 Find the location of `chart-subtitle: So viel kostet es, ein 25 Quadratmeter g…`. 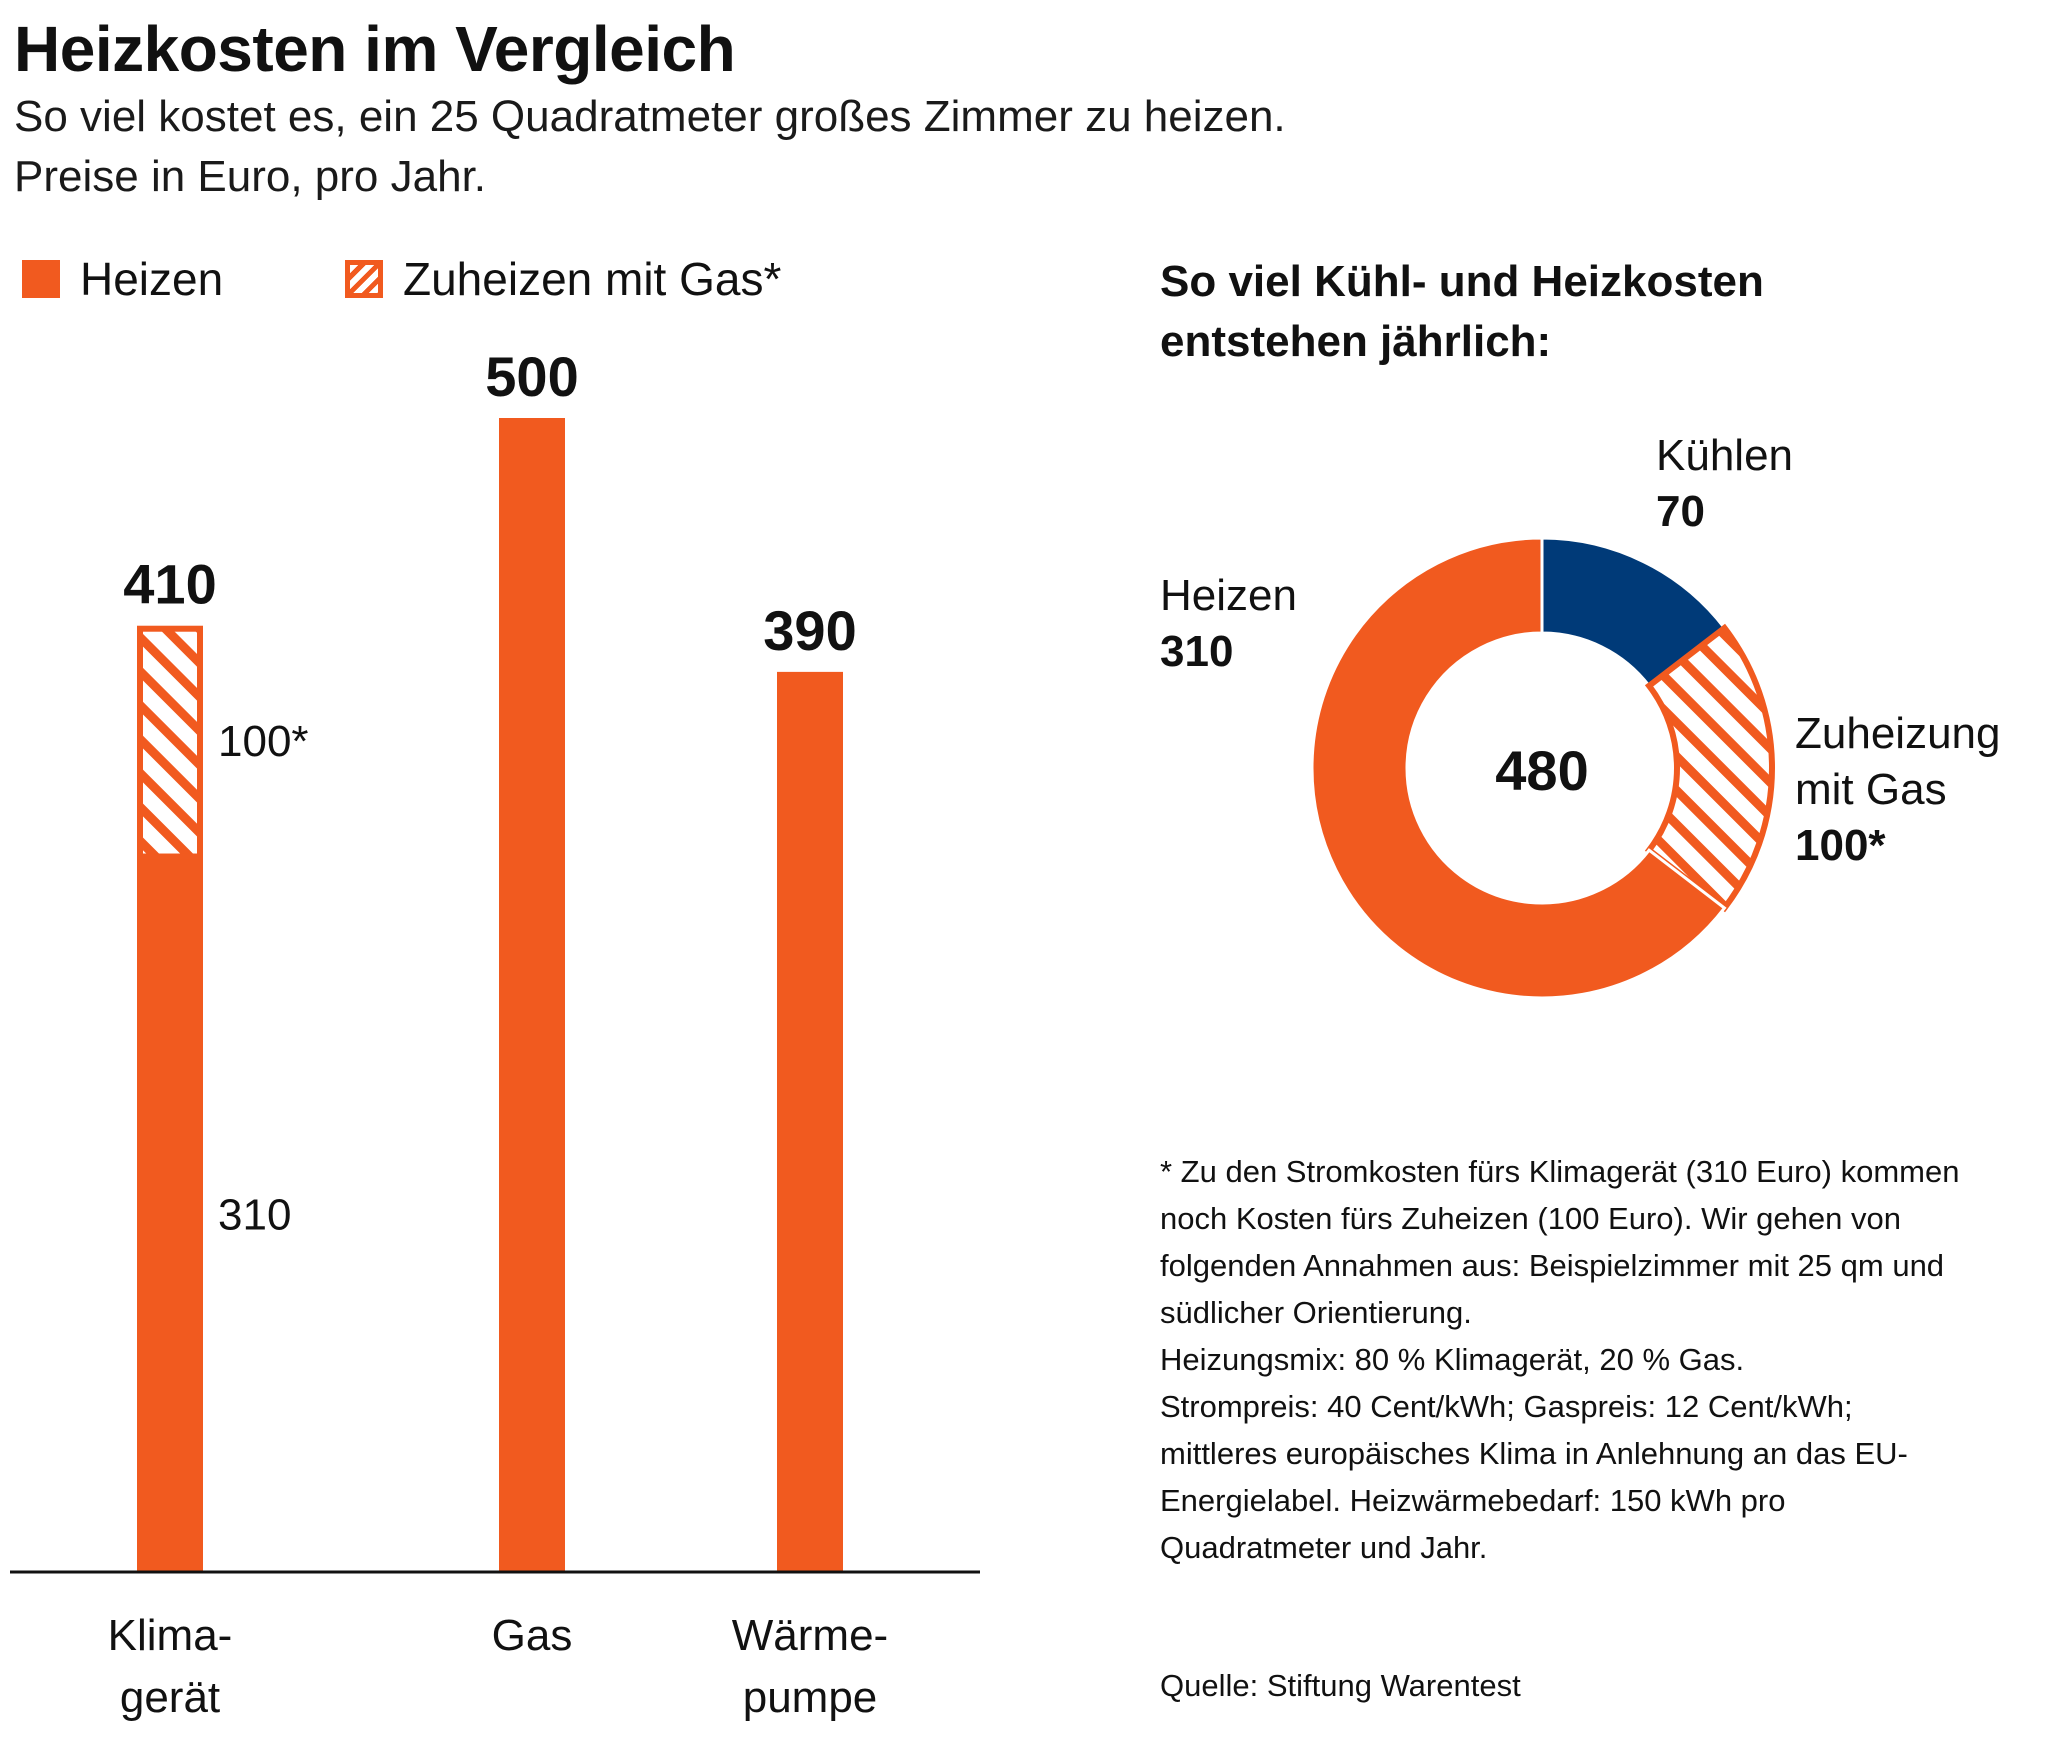

chart-subtitle: So viel kostet es, ein 25 Quadratmeter g… is located at coordinates (650, 116).